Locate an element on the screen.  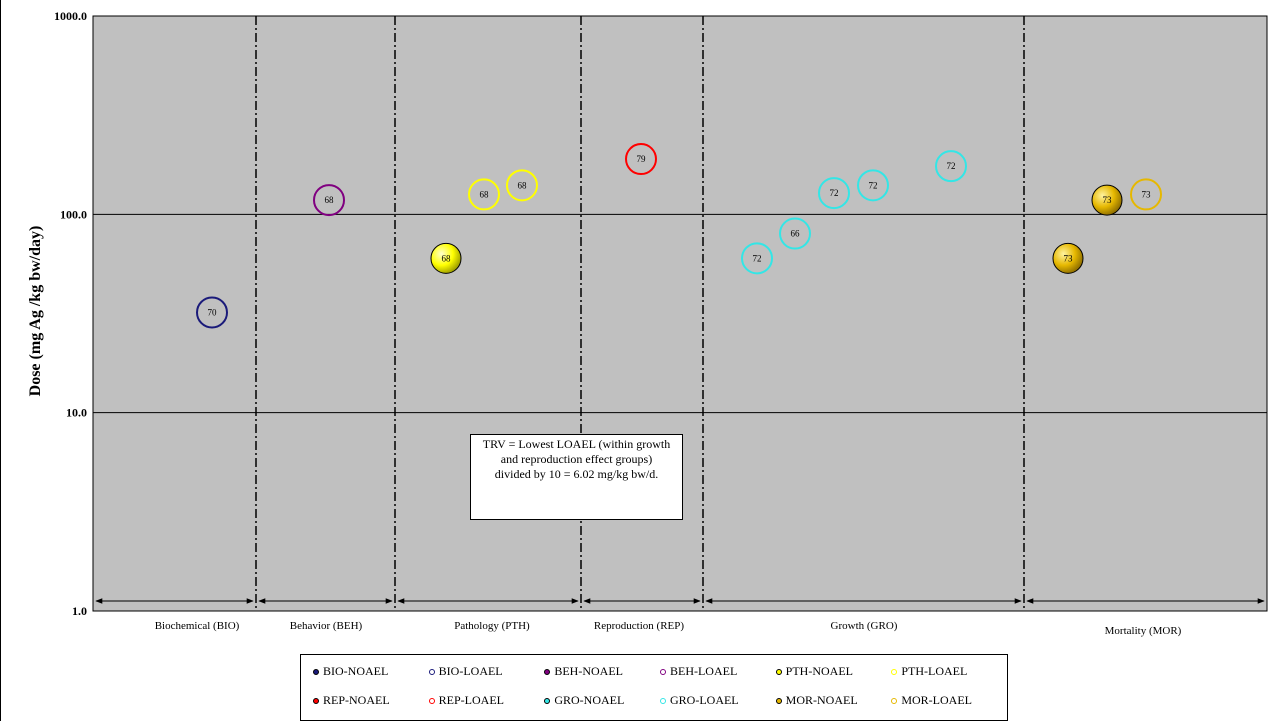
group-label-pth: Pathology (PTH) is located at coordinates (492, 626).